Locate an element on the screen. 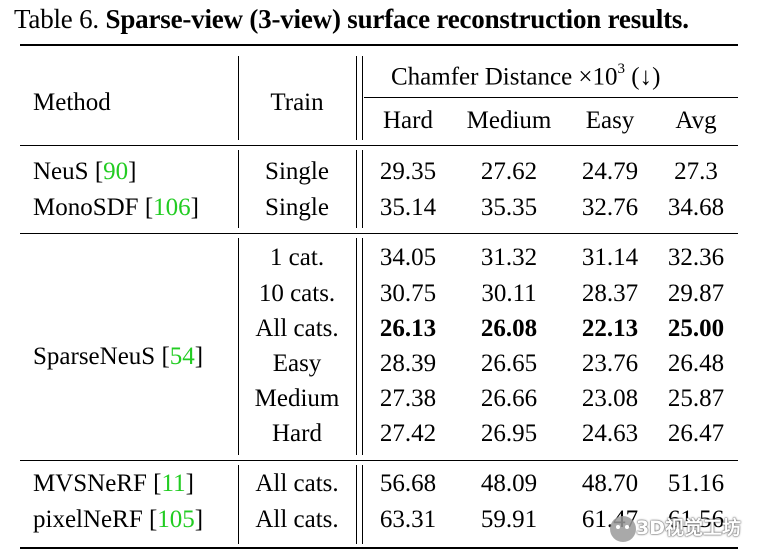  value-cell: 27.62 is located at coordinates (509, 171).